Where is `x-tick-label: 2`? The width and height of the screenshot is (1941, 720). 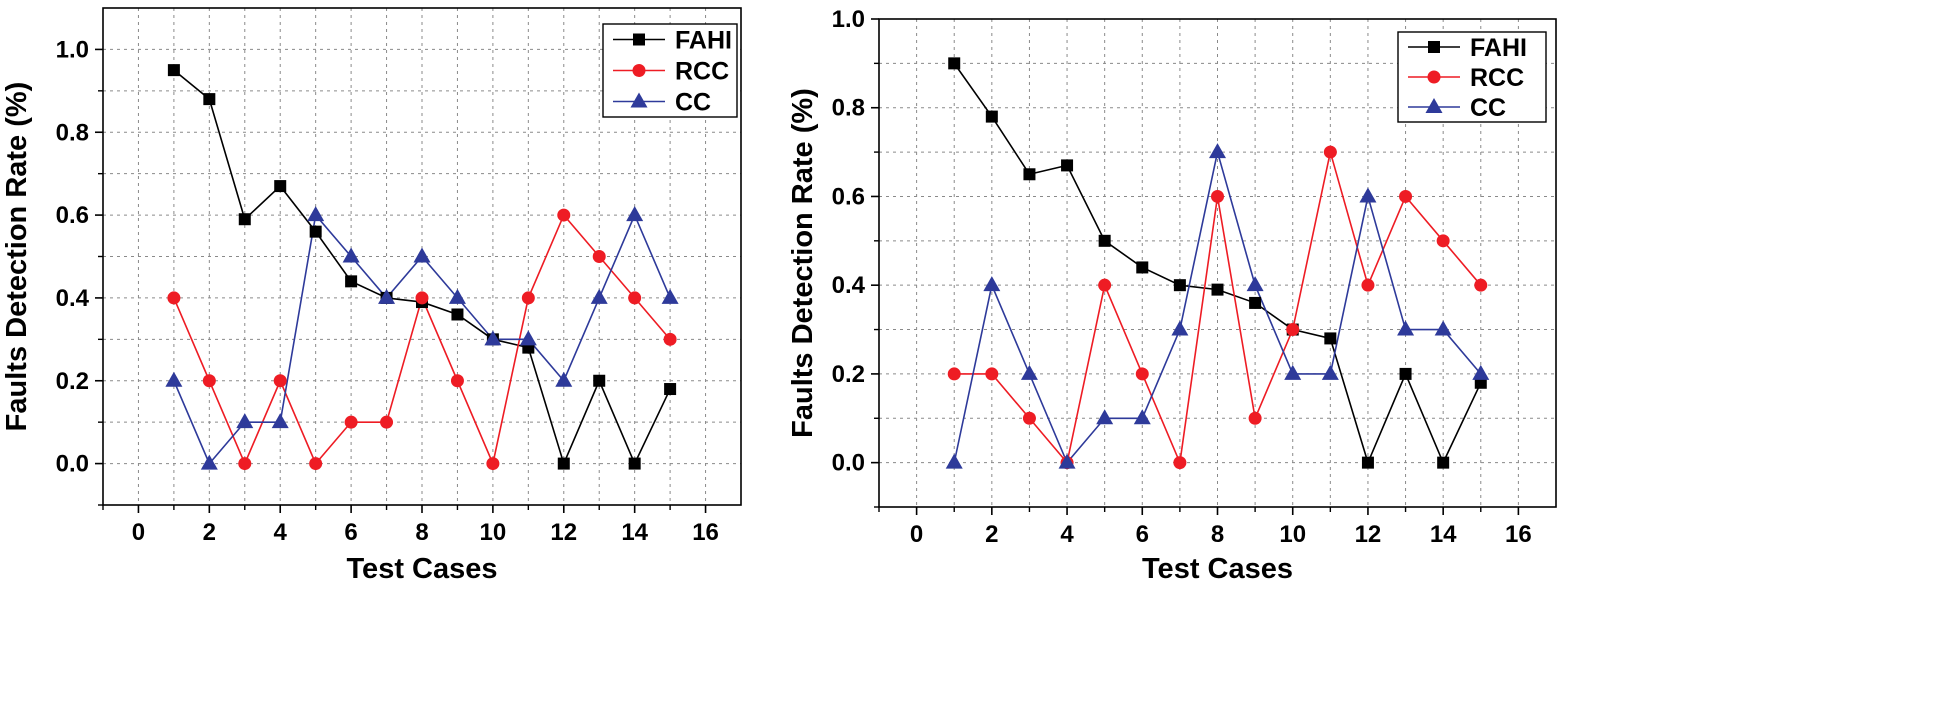 x-tick-label: 2 is located at coordinates (991, 534).